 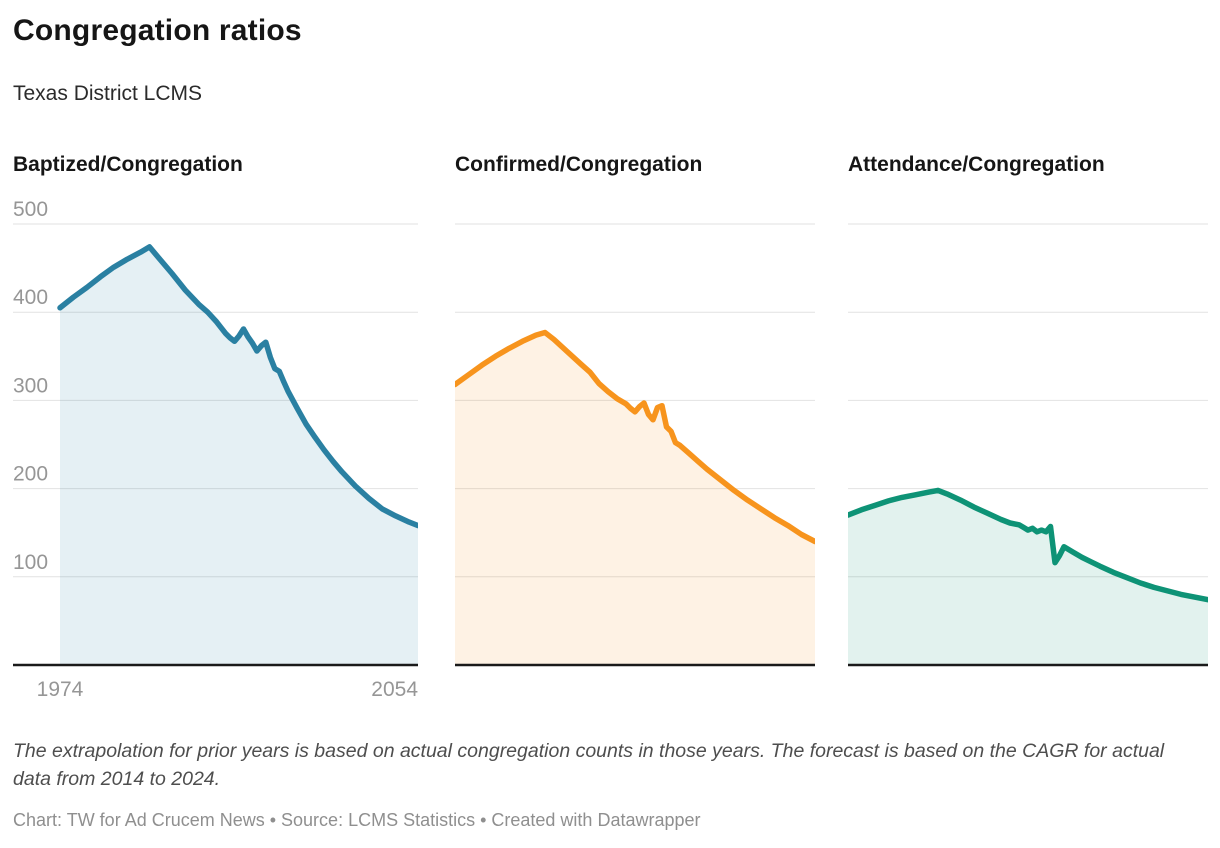 I want to click on chart-title: Congregation ratios, so click(x=157, y=30).